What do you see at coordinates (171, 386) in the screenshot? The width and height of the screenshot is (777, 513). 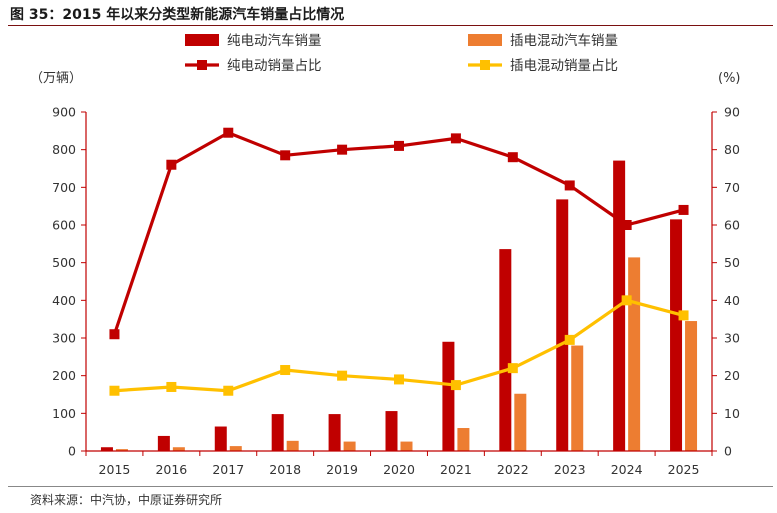 I see `point-插电混动销量占比-2016` at bounding box center [171, 386].